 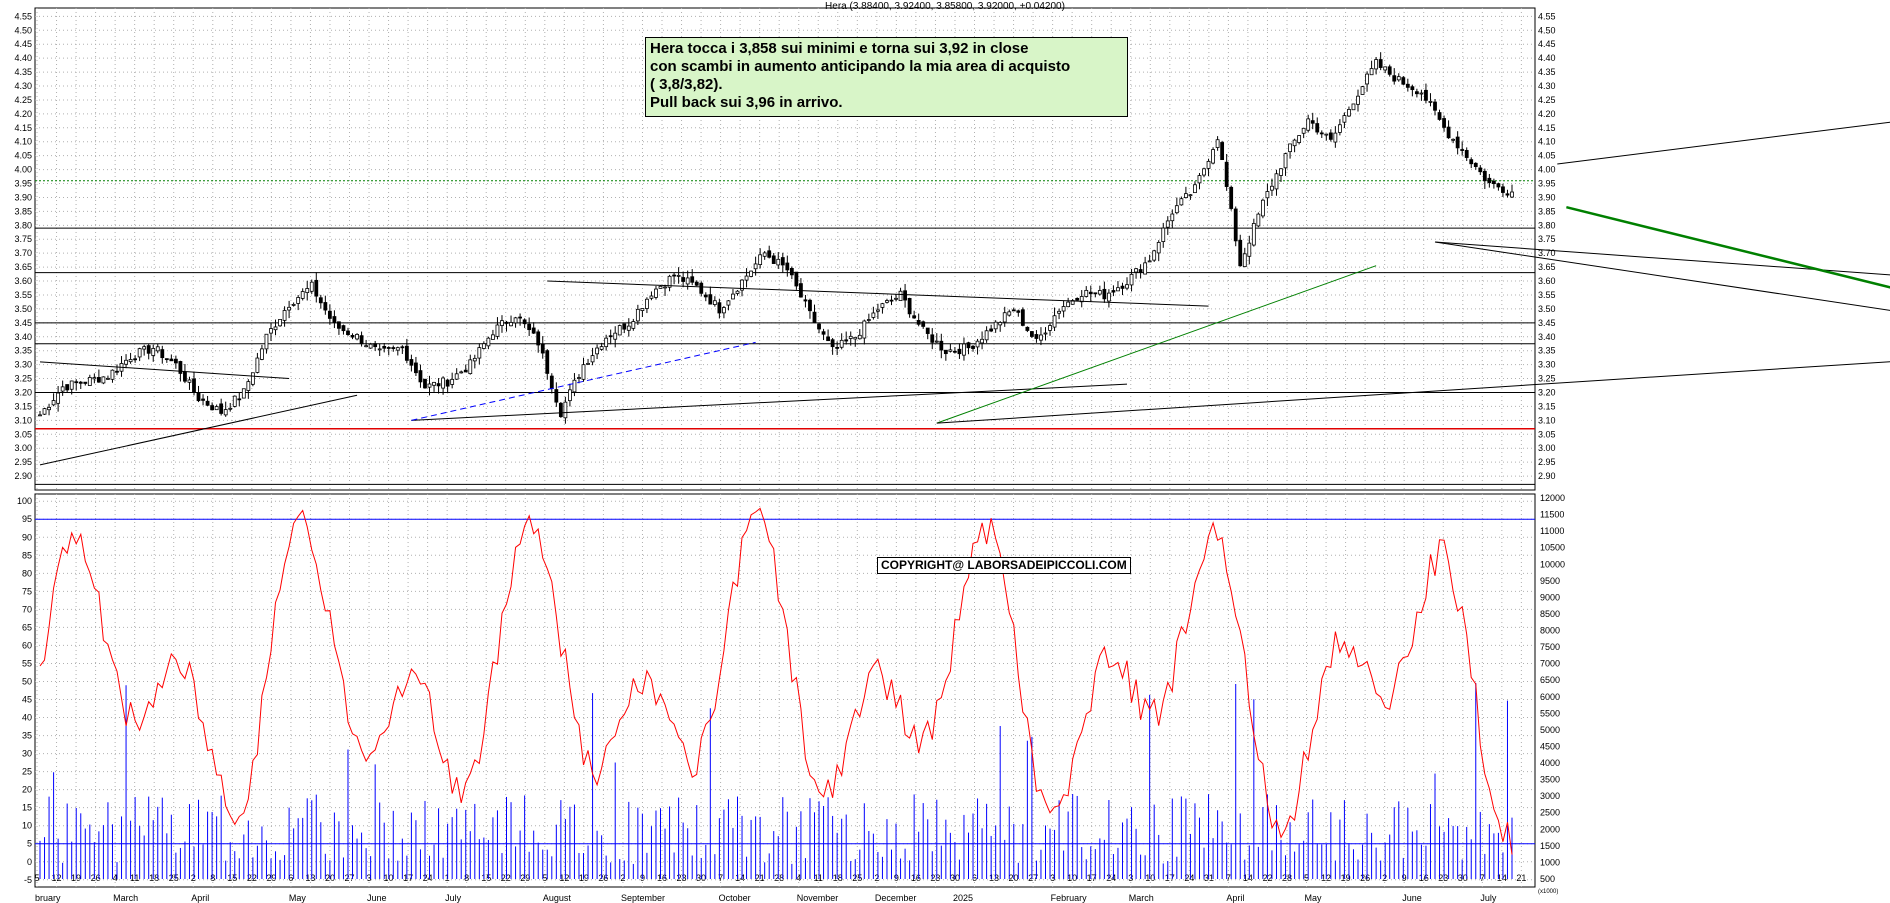 I want to click on price-y-tick-left: 4.15, so click(x=23, y=128).